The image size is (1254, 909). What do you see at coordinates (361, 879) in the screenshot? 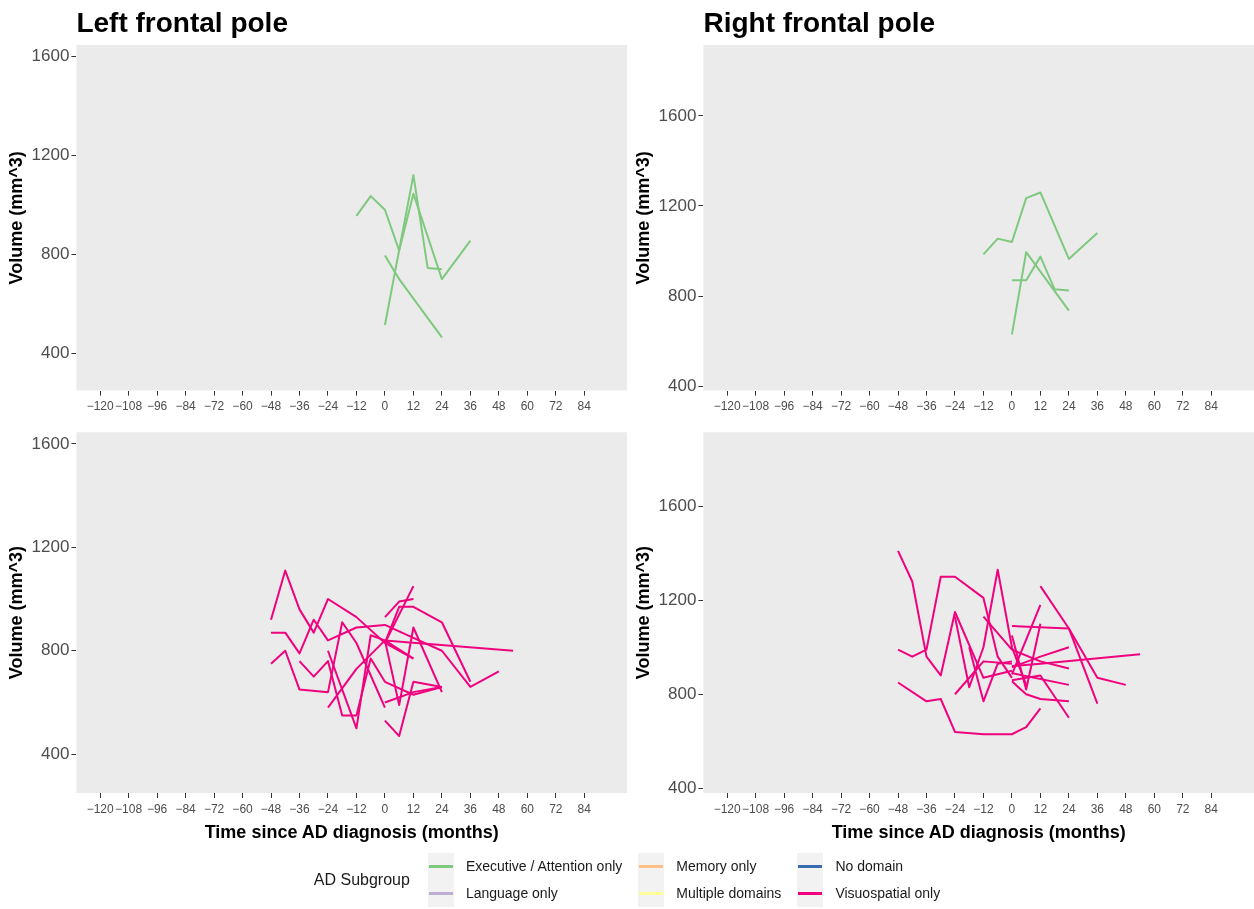
I see `legend-title: AD Subgroup` at bounding box center [361, 879].